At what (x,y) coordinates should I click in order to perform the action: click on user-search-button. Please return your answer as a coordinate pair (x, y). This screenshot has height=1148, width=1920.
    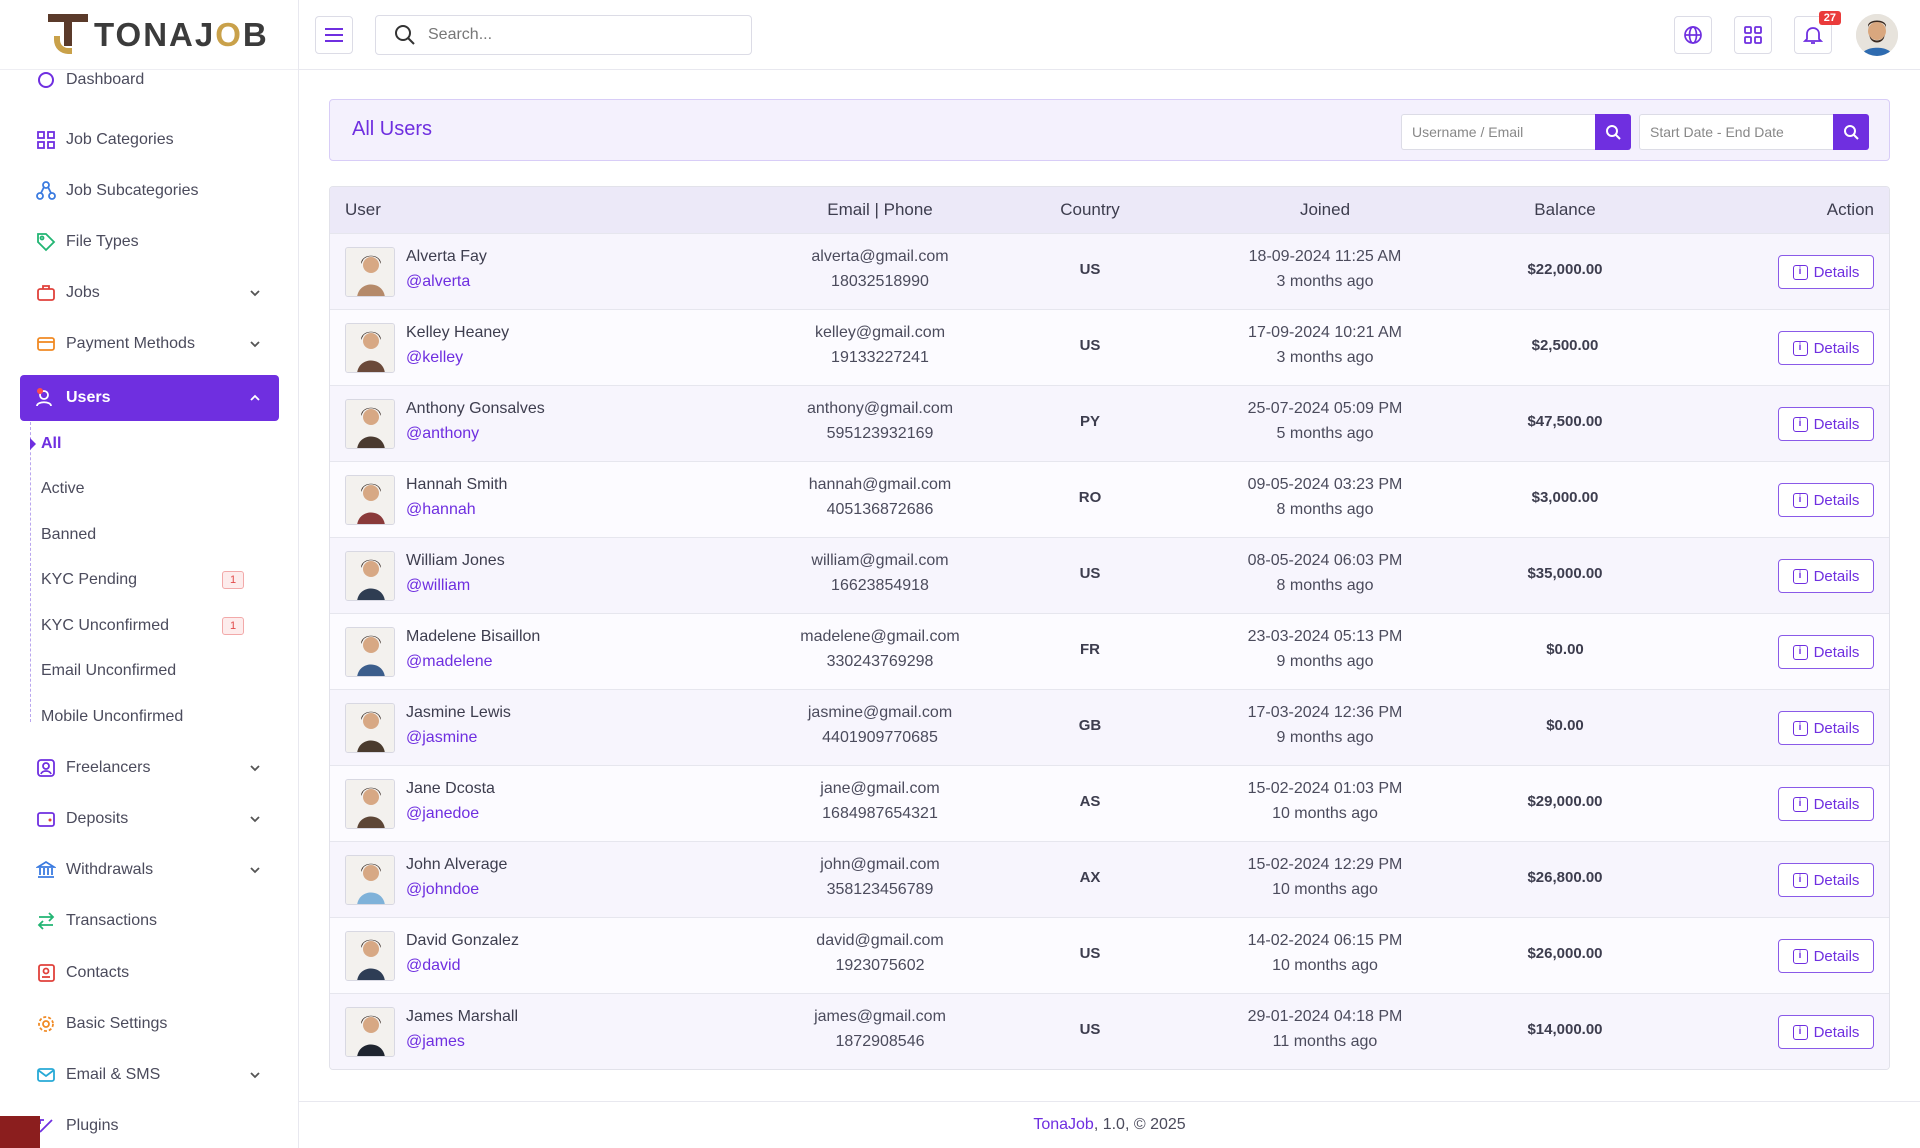
    Looking at the image, I should click on (1613, 132).